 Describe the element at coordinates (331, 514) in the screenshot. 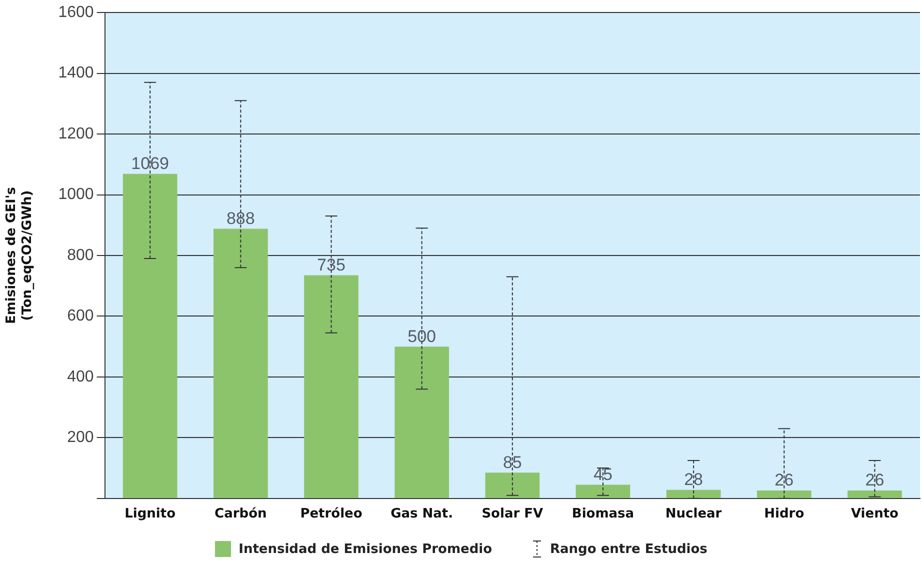

I see `x-tick-label: Petróleo` at that location.